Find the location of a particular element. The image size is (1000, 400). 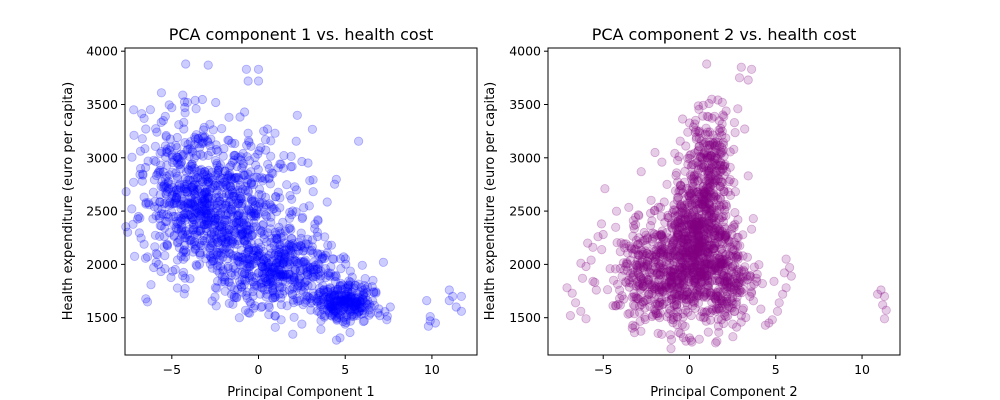

y-tick-label-pc2: 3000 is located at coordinates (525, 157).